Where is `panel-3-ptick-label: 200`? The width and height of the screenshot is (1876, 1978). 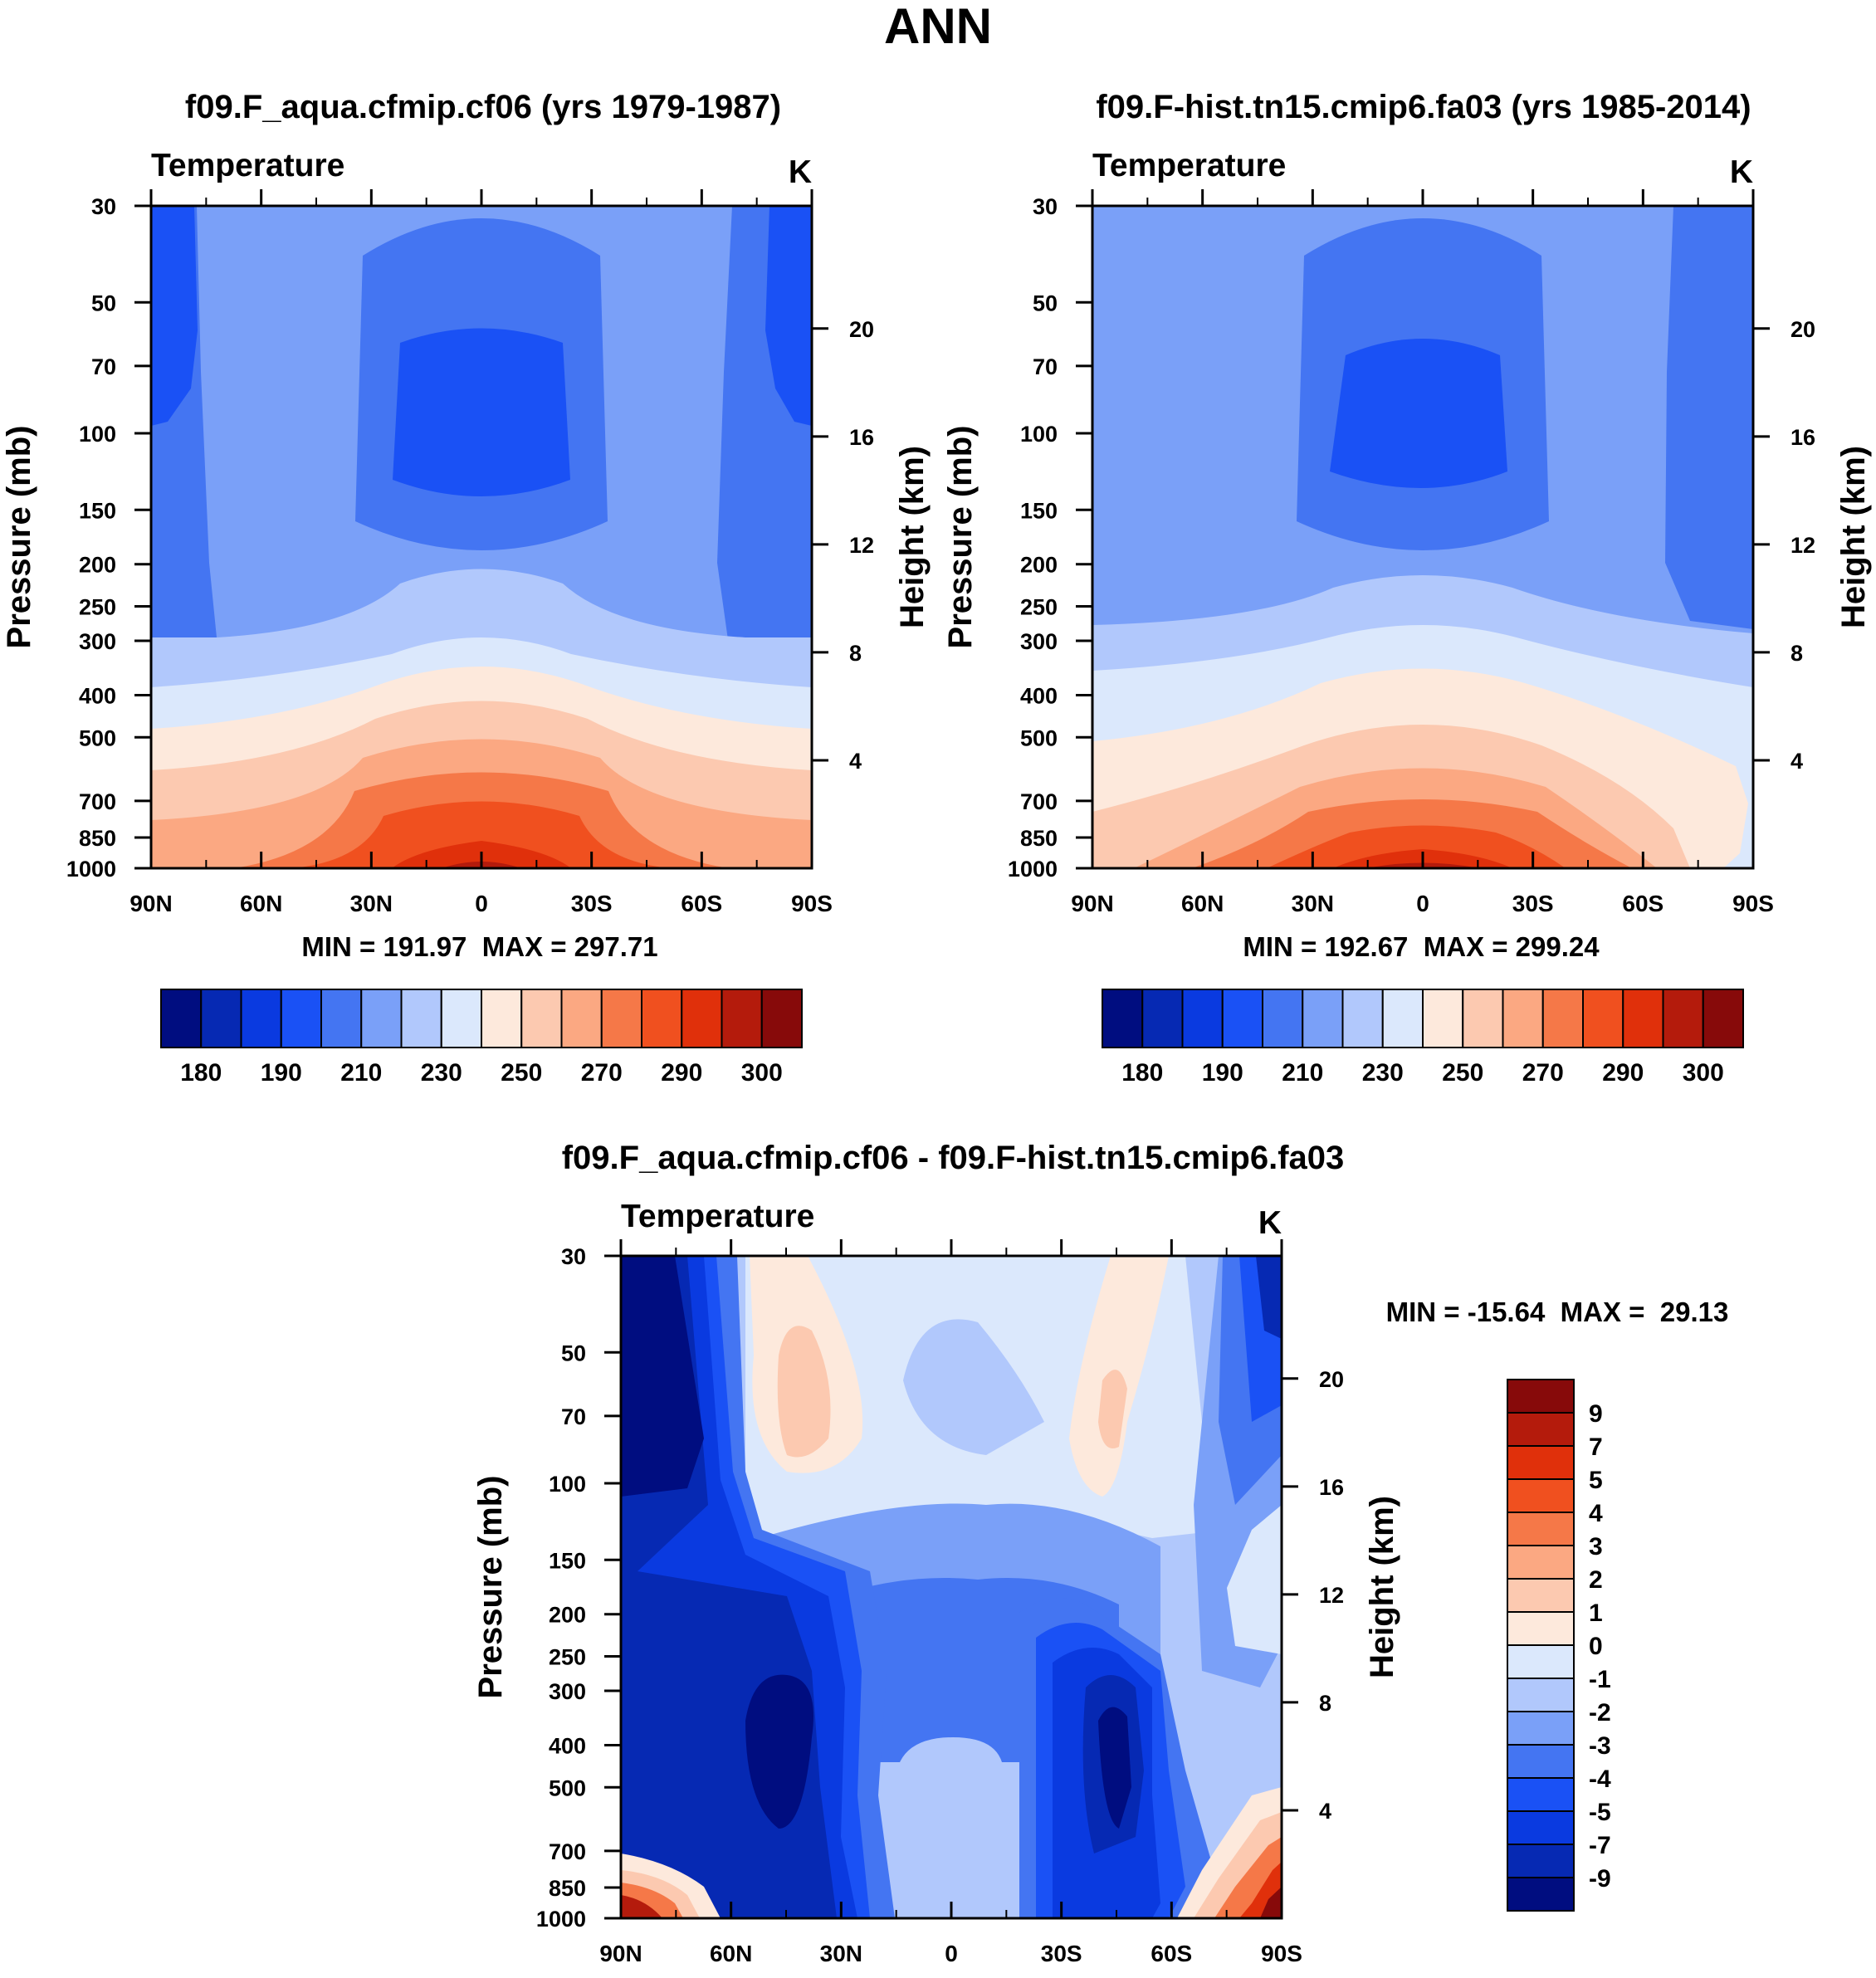
panel-3-ptick-label: 200 is located at coordinates (567, 1616).